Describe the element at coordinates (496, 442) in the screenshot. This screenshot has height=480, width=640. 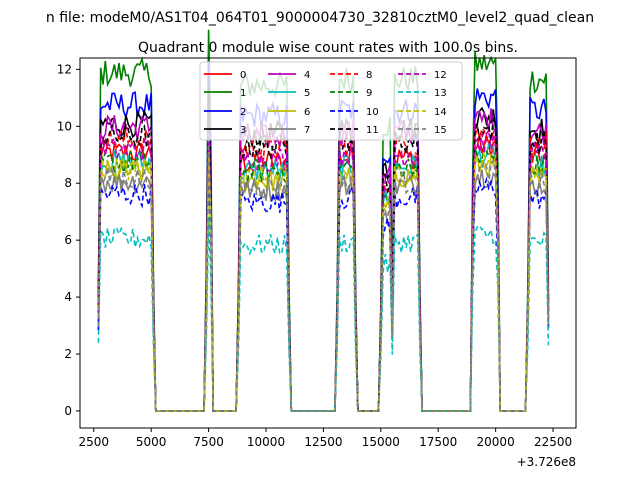
I see `x-tick-label: 20000` at that location.